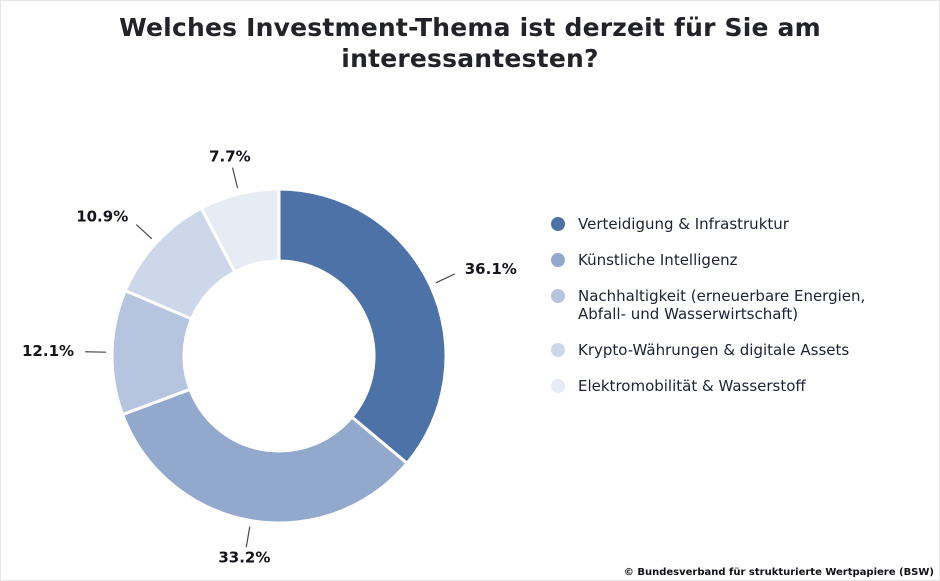 The width and height of the screenshot is (940, 581). I want to click on slice-percent-label: 10.9%, so click(102, 217).